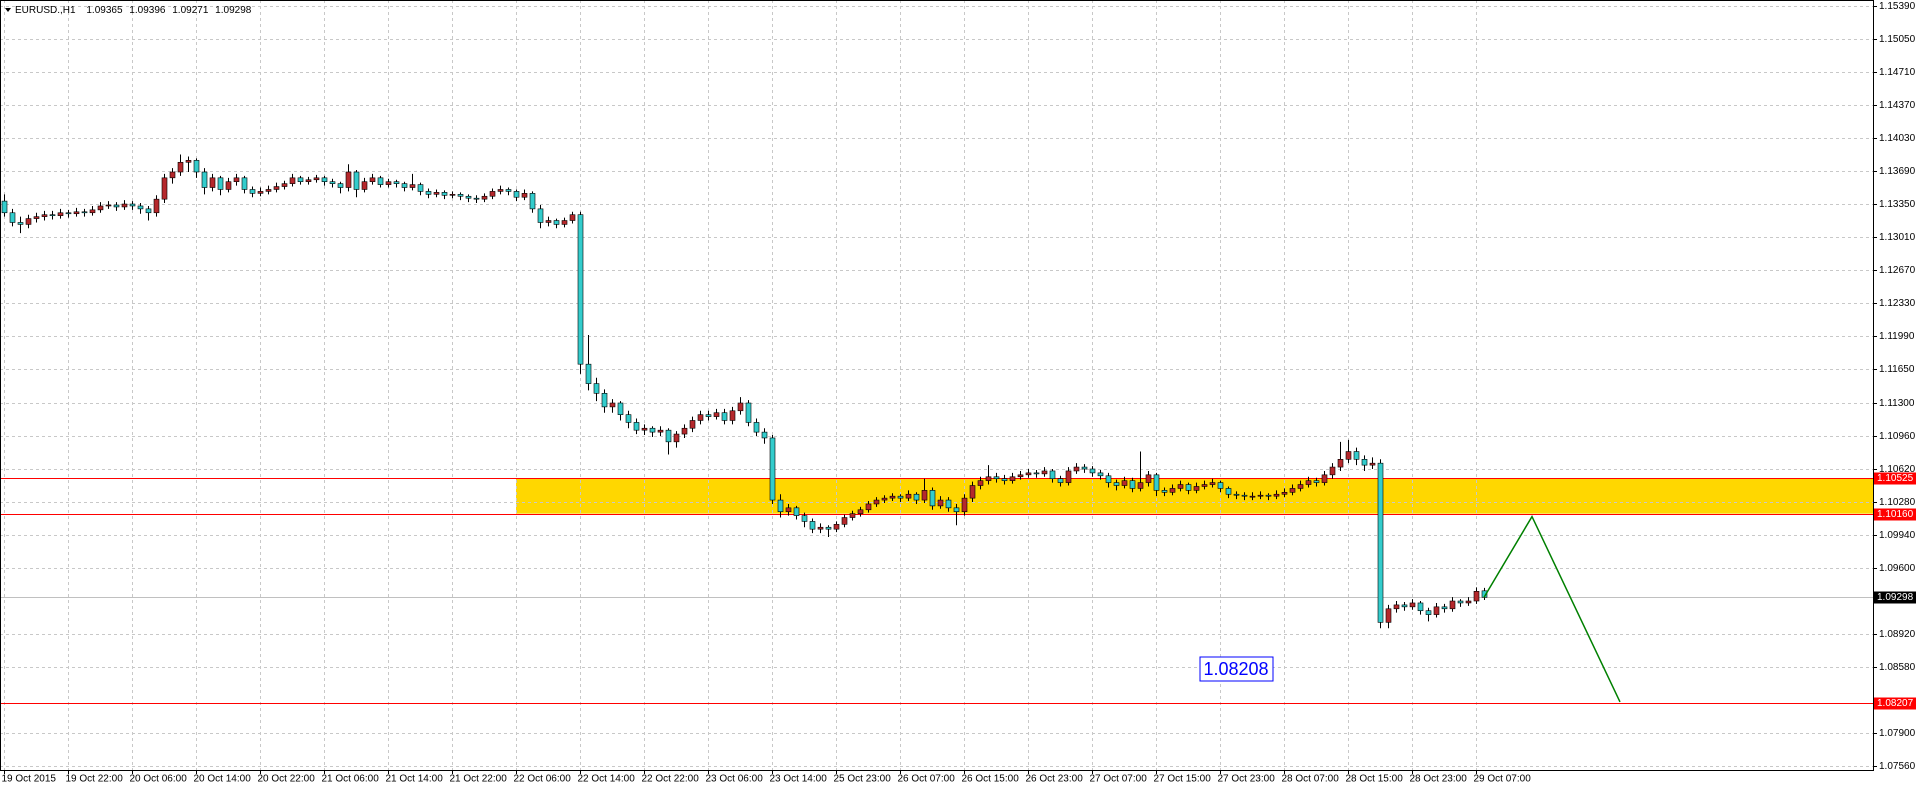  What do you see at coordinates (1897, 369) in the screenshot?
I see `y-tick-label: 1.11650` at bounding box center [1897, 369].